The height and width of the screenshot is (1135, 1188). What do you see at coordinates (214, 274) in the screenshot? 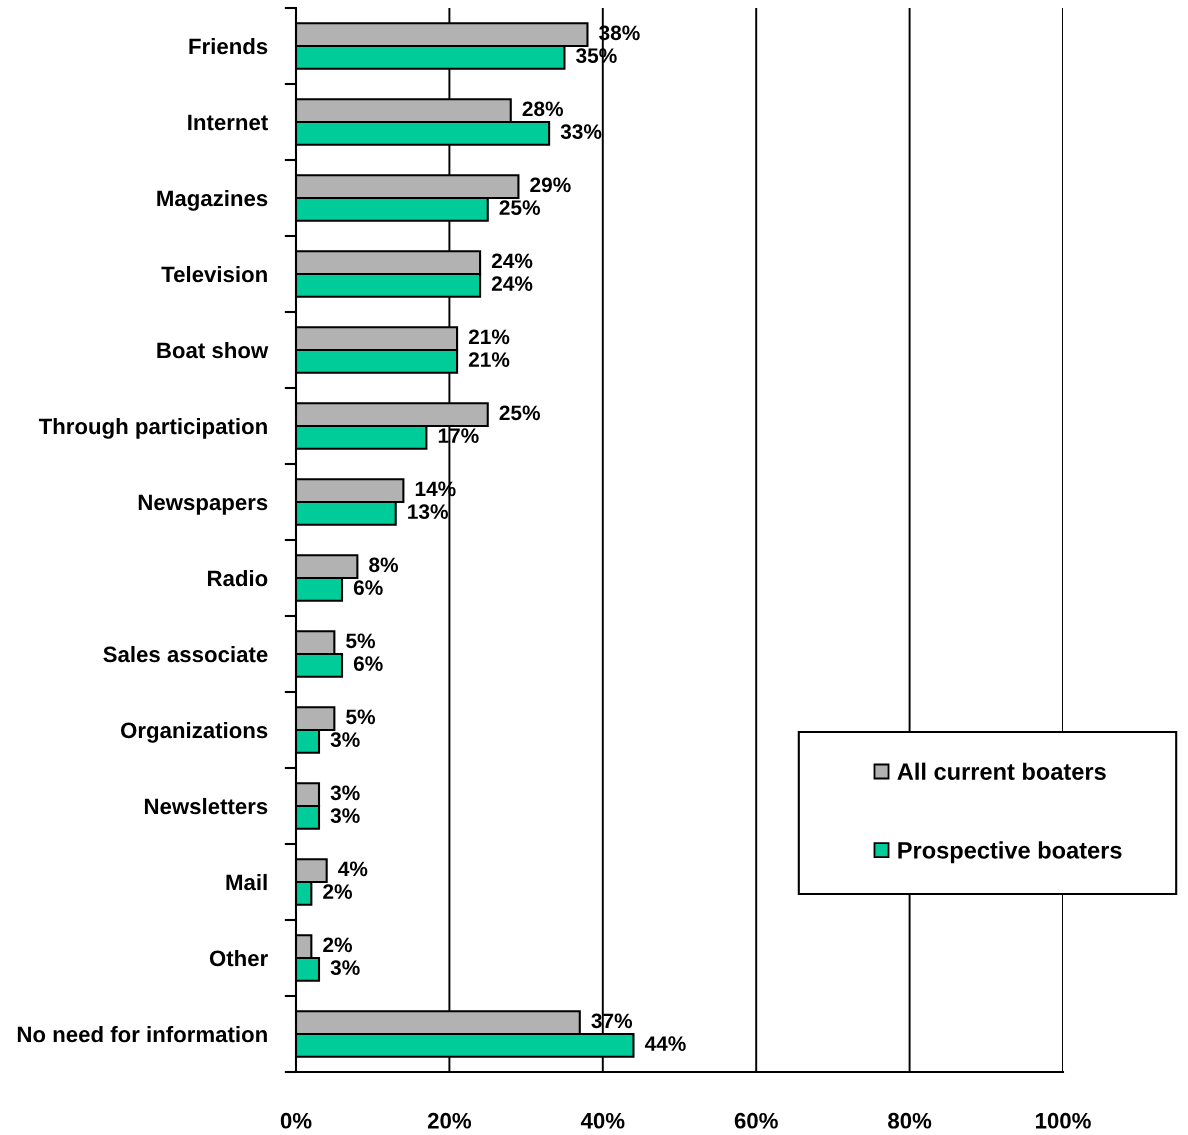
I see `y-tick-label: Television` at bounding box center [214, 274].